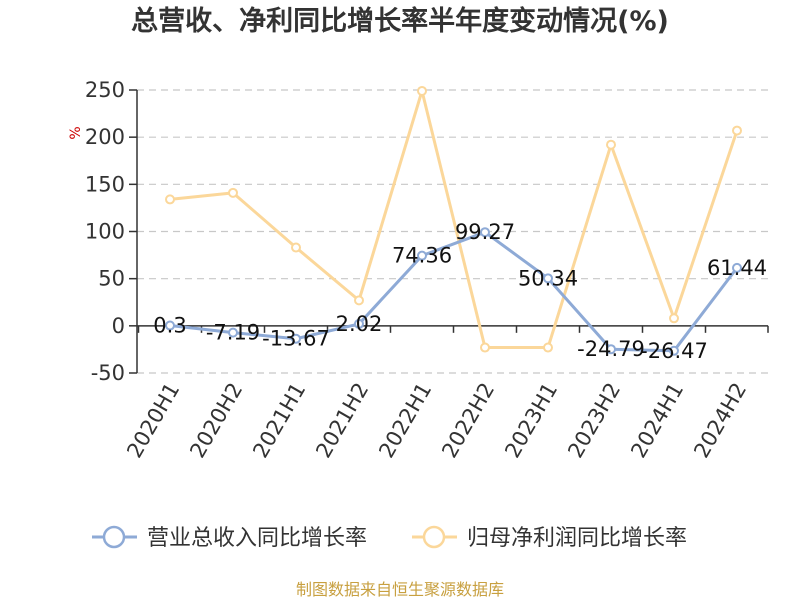 The image size is (800, 600). What do you see at coordinates (342, 421) in the screenshot?
I see `x-tick-label: 2021H2` at bounding box center [342, 421].